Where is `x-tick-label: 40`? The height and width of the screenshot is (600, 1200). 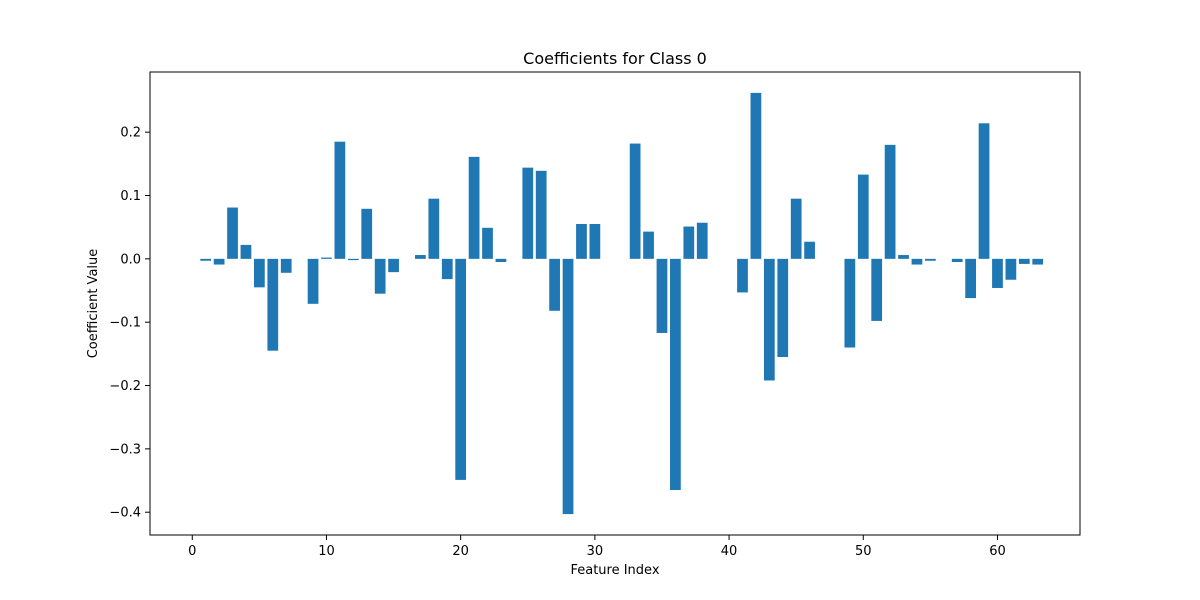
x-tick-label: 40 is located at coordinates (729, 551).